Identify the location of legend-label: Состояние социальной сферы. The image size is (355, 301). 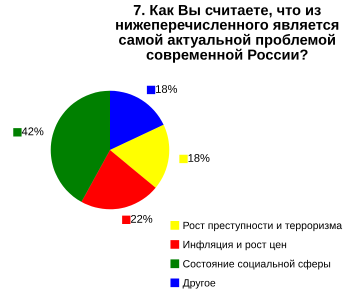
(256, 265).